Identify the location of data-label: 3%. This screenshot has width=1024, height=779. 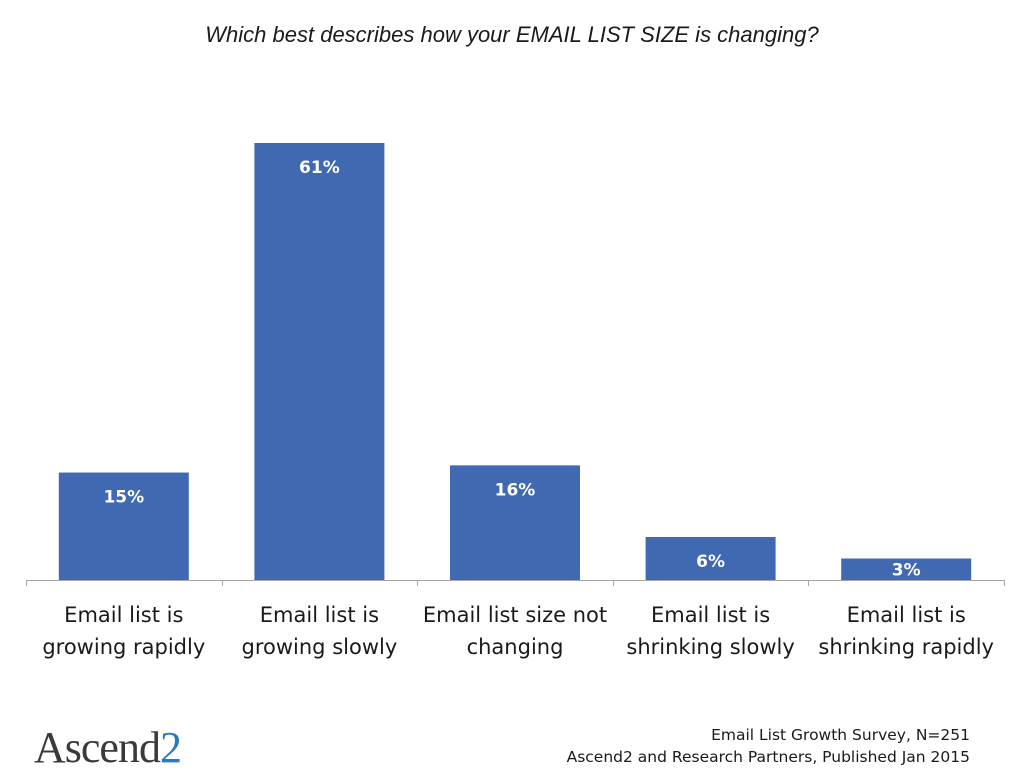
(906, 570).